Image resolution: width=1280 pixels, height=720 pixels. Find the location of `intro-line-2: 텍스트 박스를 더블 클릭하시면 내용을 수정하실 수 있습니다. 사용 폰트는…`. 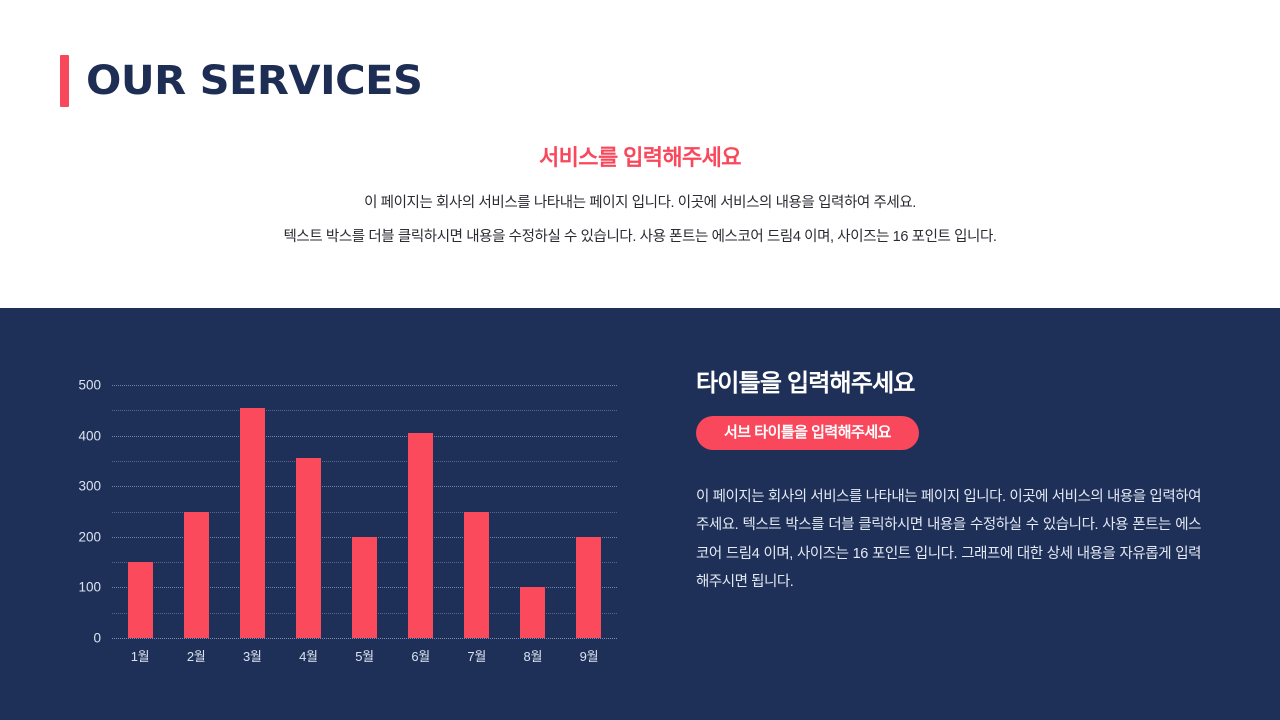

intro-line-2: 텍스트 박스를 더블 클릭하시면 내용을 수정하실 수 있습니다. 사용 폰트는… is located at coordinates (640, 237).